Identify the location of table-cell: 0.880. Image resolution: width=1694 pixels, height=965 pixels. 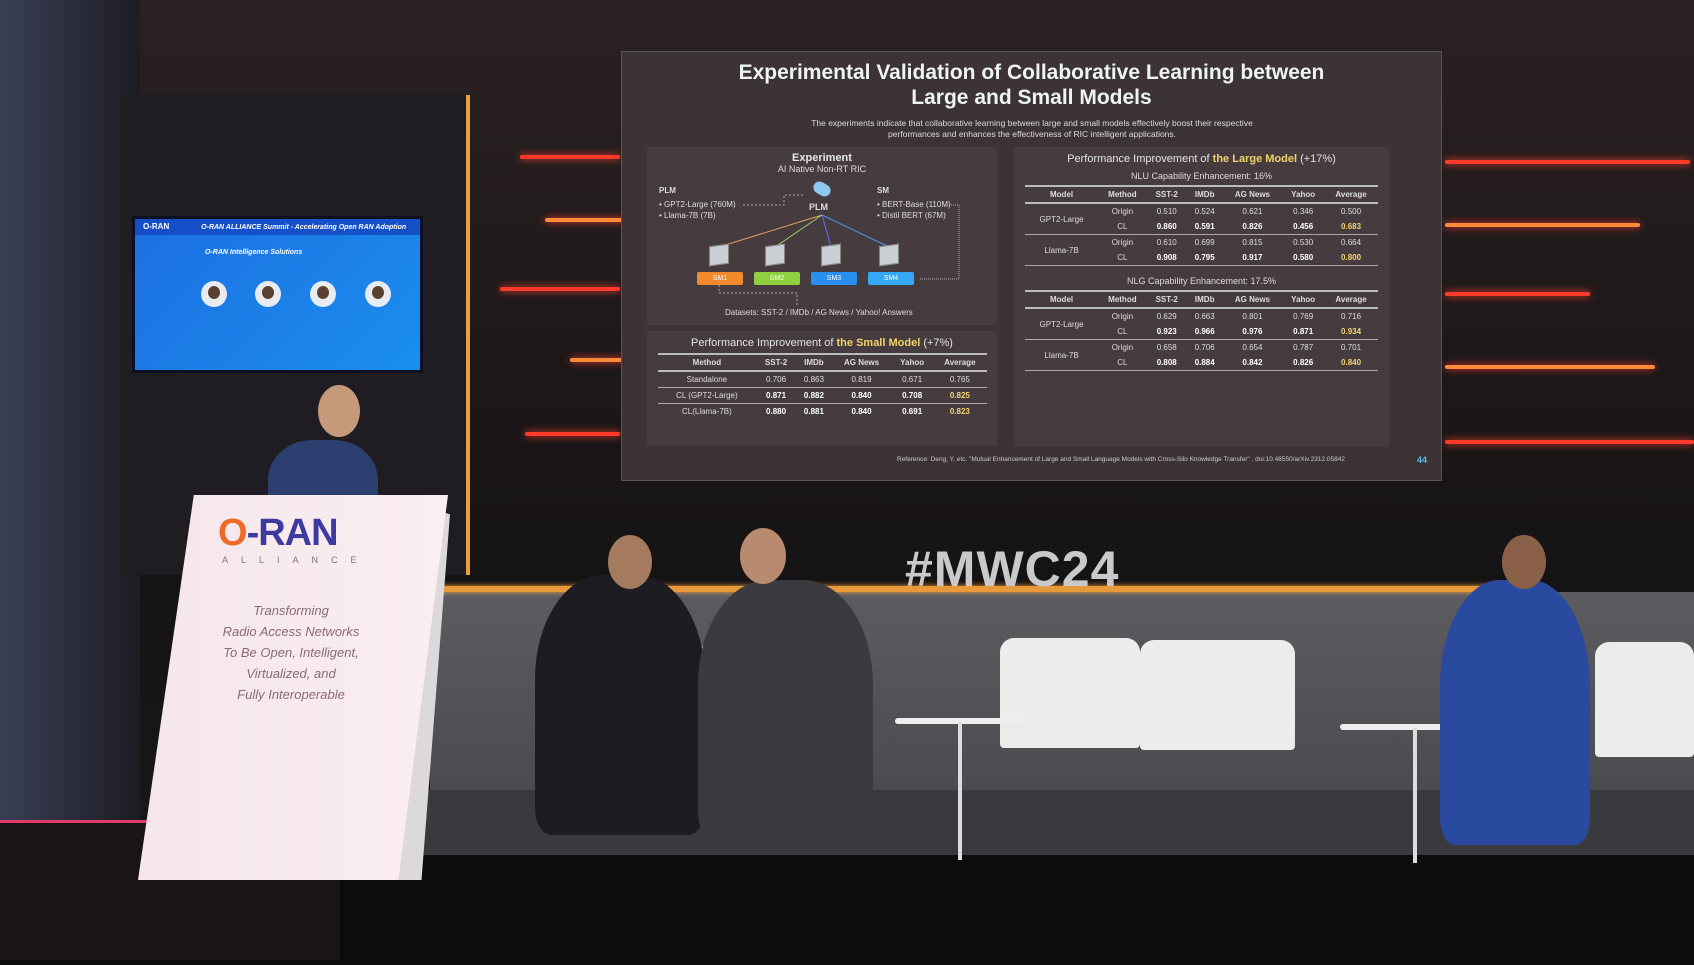
(776, 411).